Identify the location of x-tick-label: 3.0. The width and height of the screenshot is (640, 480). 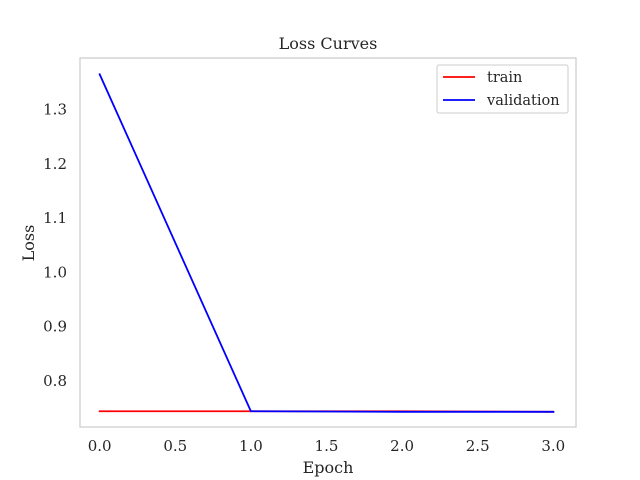
(553, 446).